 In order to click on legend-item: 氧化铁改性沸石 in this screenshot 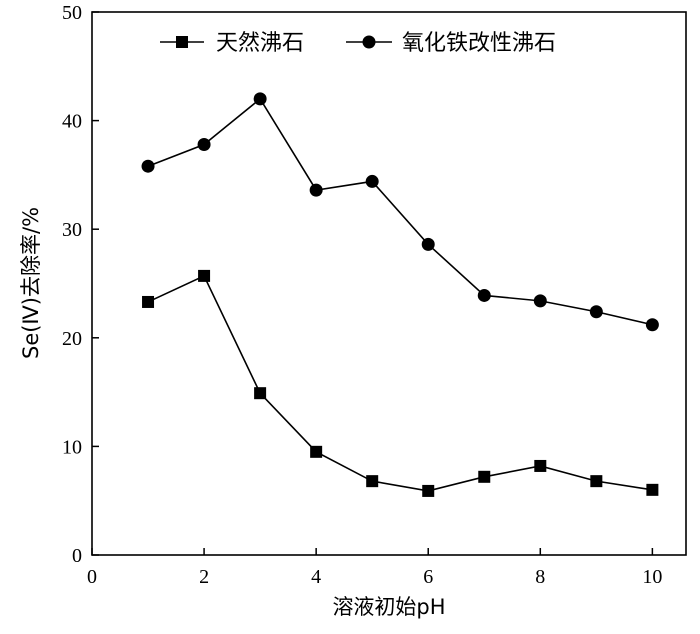, I will do `click(451, 43)`.